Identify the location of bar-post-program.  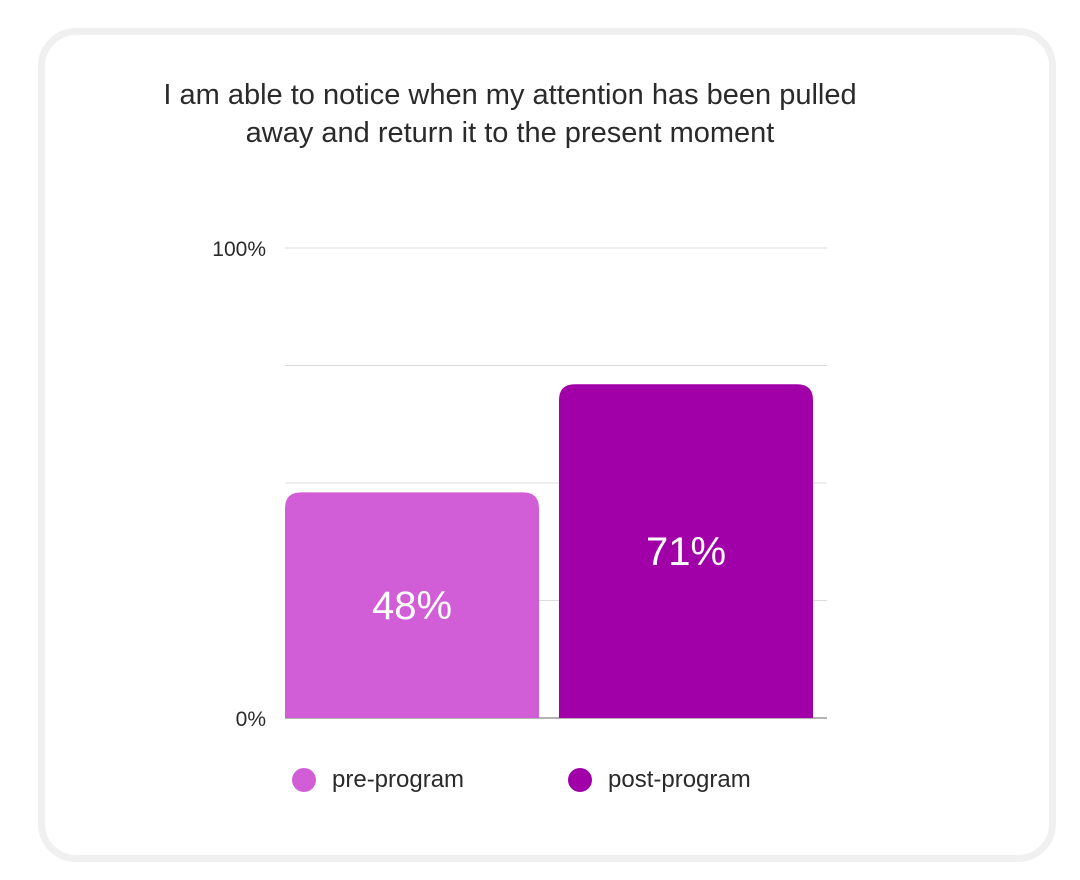
(686, 551).